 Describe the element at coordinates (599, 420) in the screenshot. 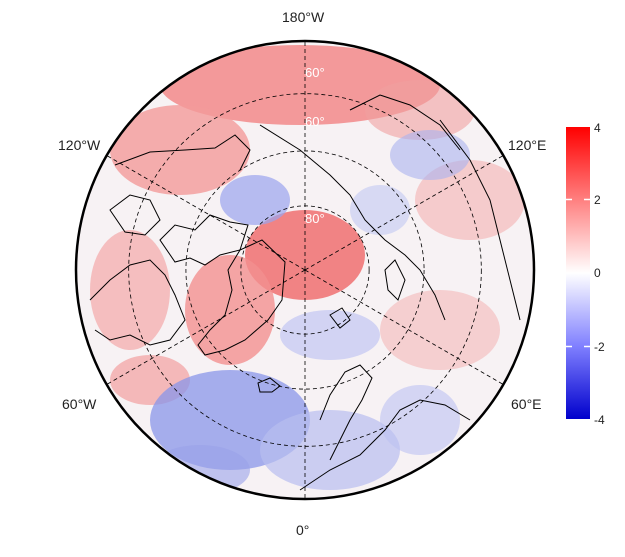

I see `colorbar-tick-label: -4` at that location.